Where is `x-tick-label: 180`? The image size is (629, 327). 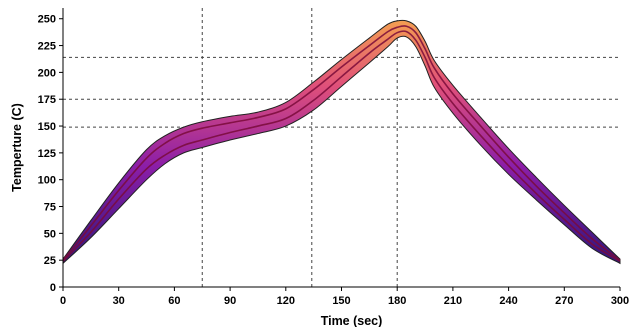
x-tick-label: 180 is located at coordinates (397, 301).